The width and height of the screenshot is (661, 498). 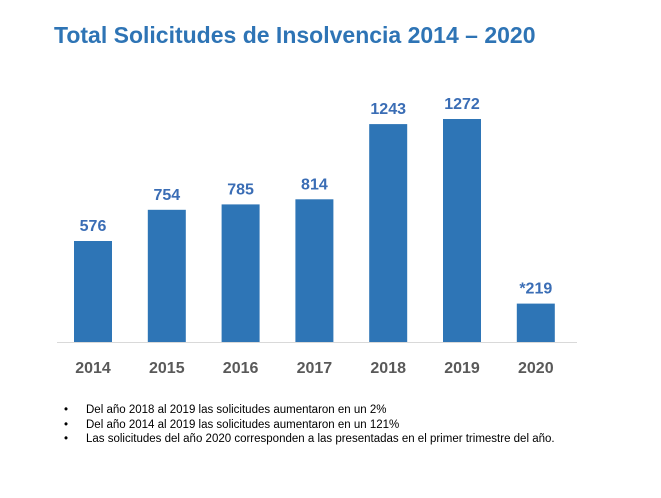 What do you see at coordinates (240, 273) in the screenshot?
I see `bar-2016` at bounding box center [240, 273].